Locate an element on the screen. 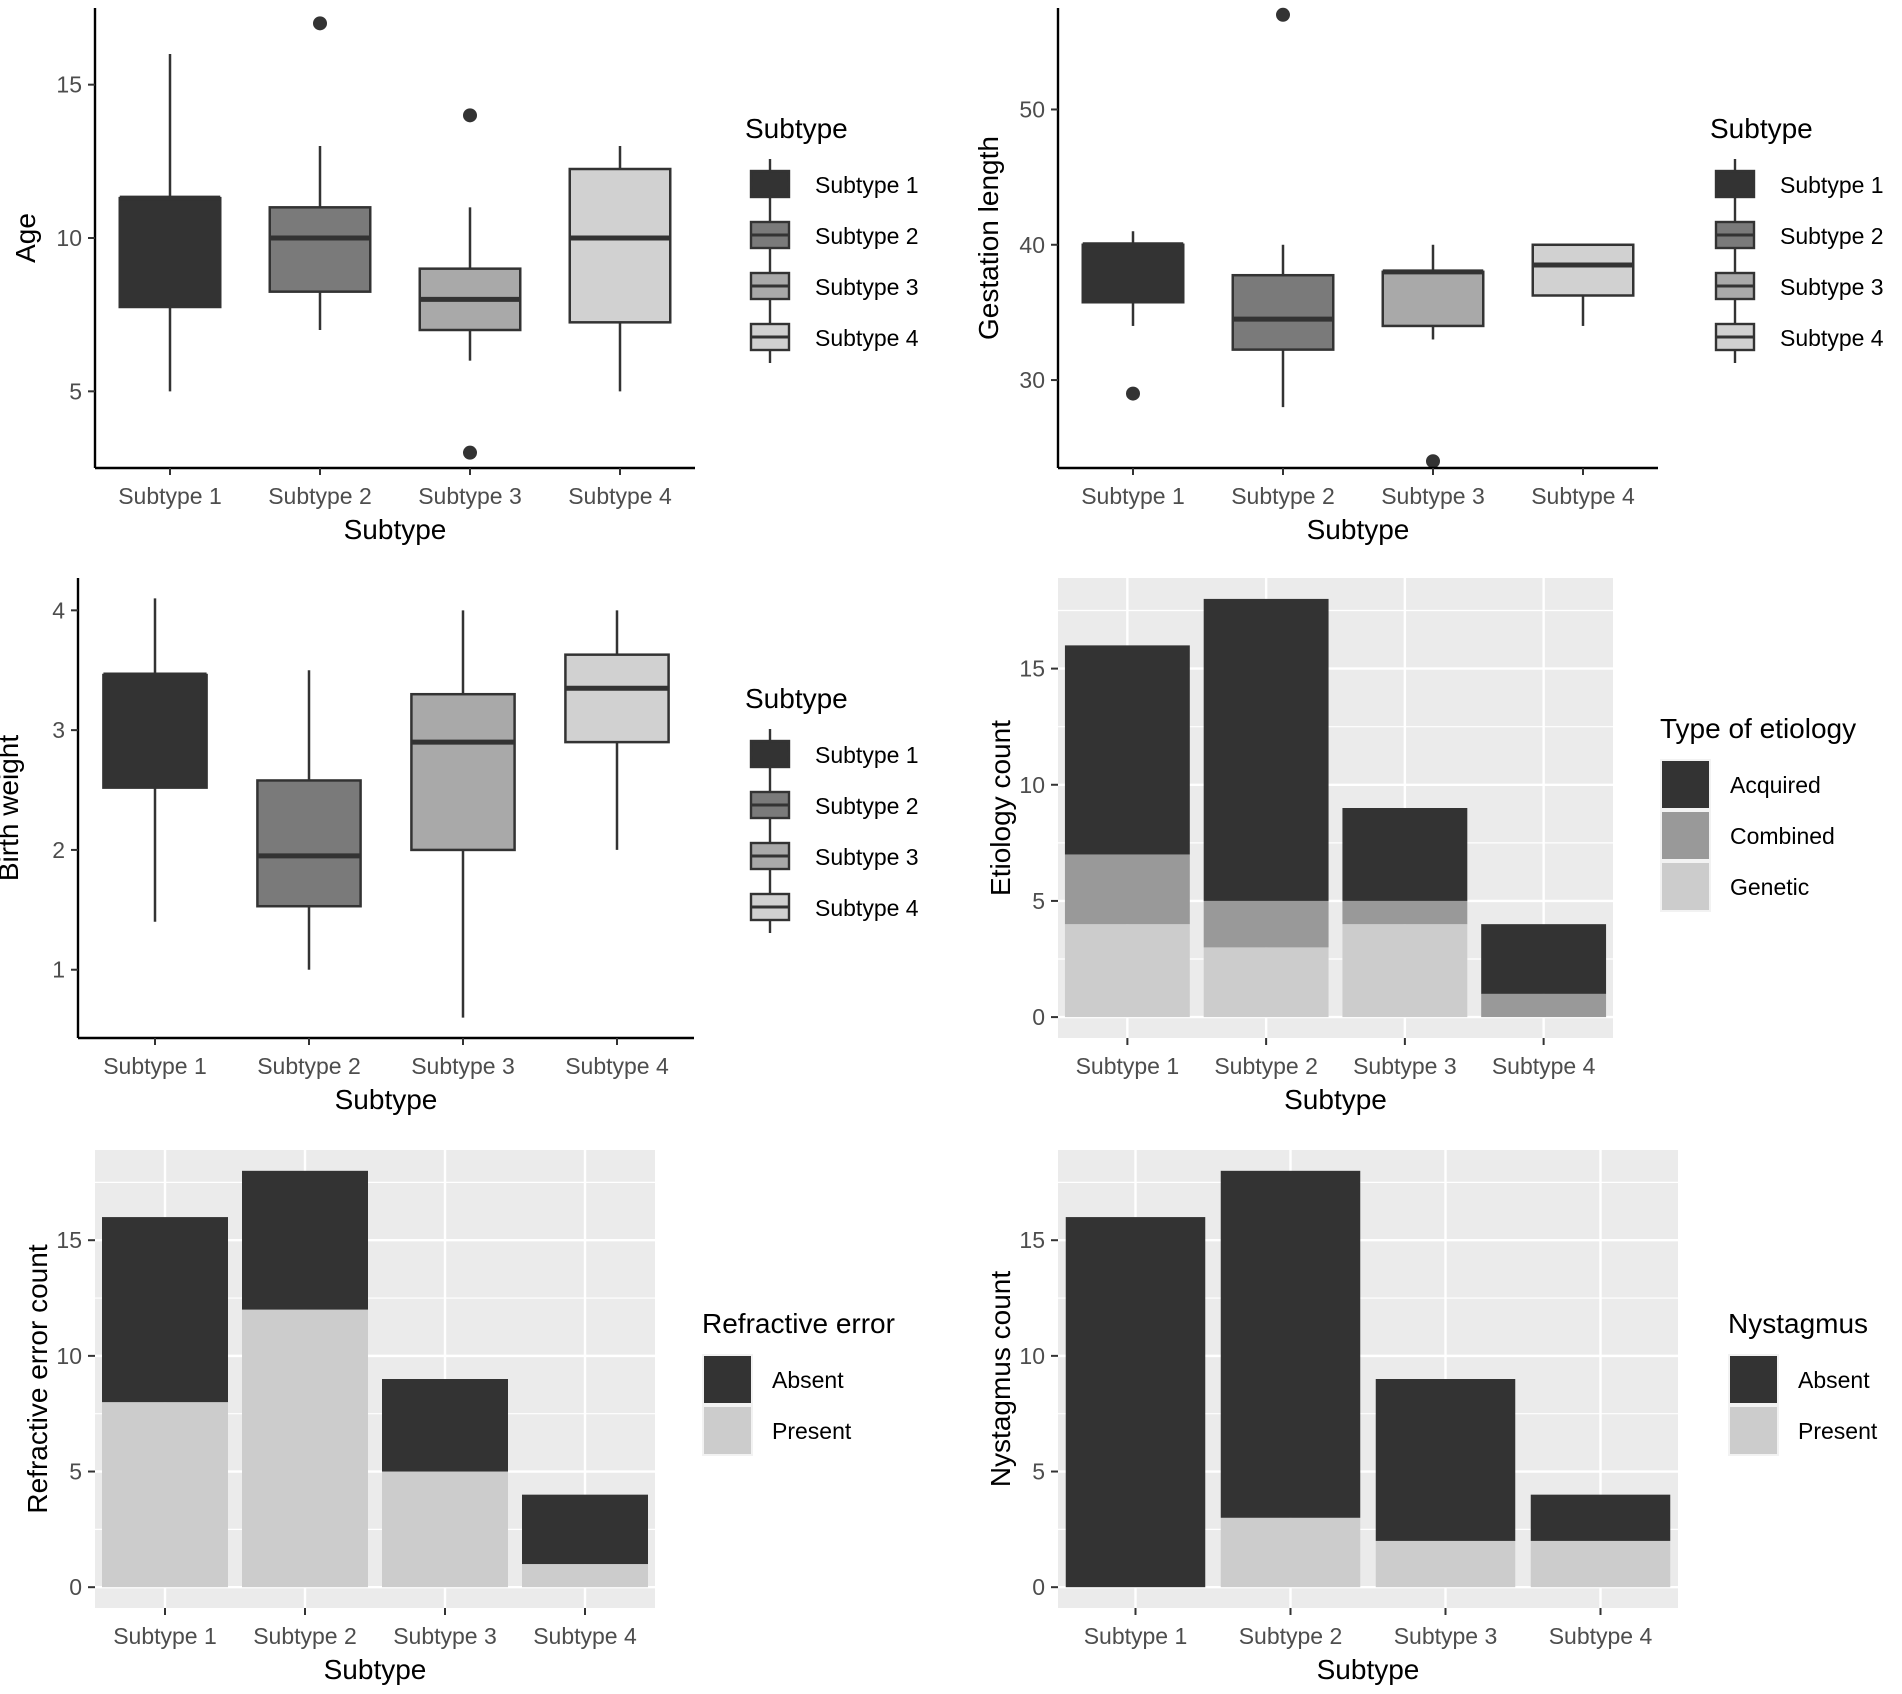  legend-title: Refractive error is located at coordinates (798, 1323).